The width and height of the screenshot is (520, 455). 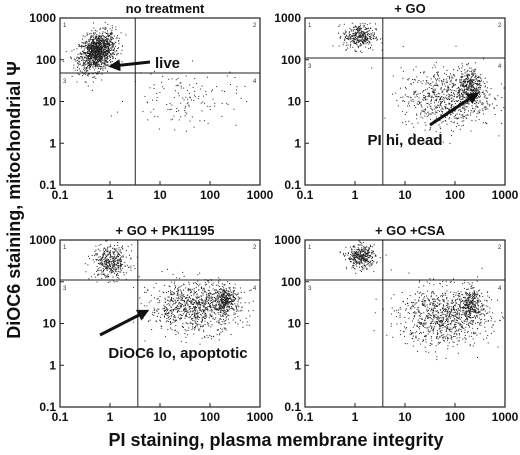 I want to click on plot-frame, so click(x=160, y=101).